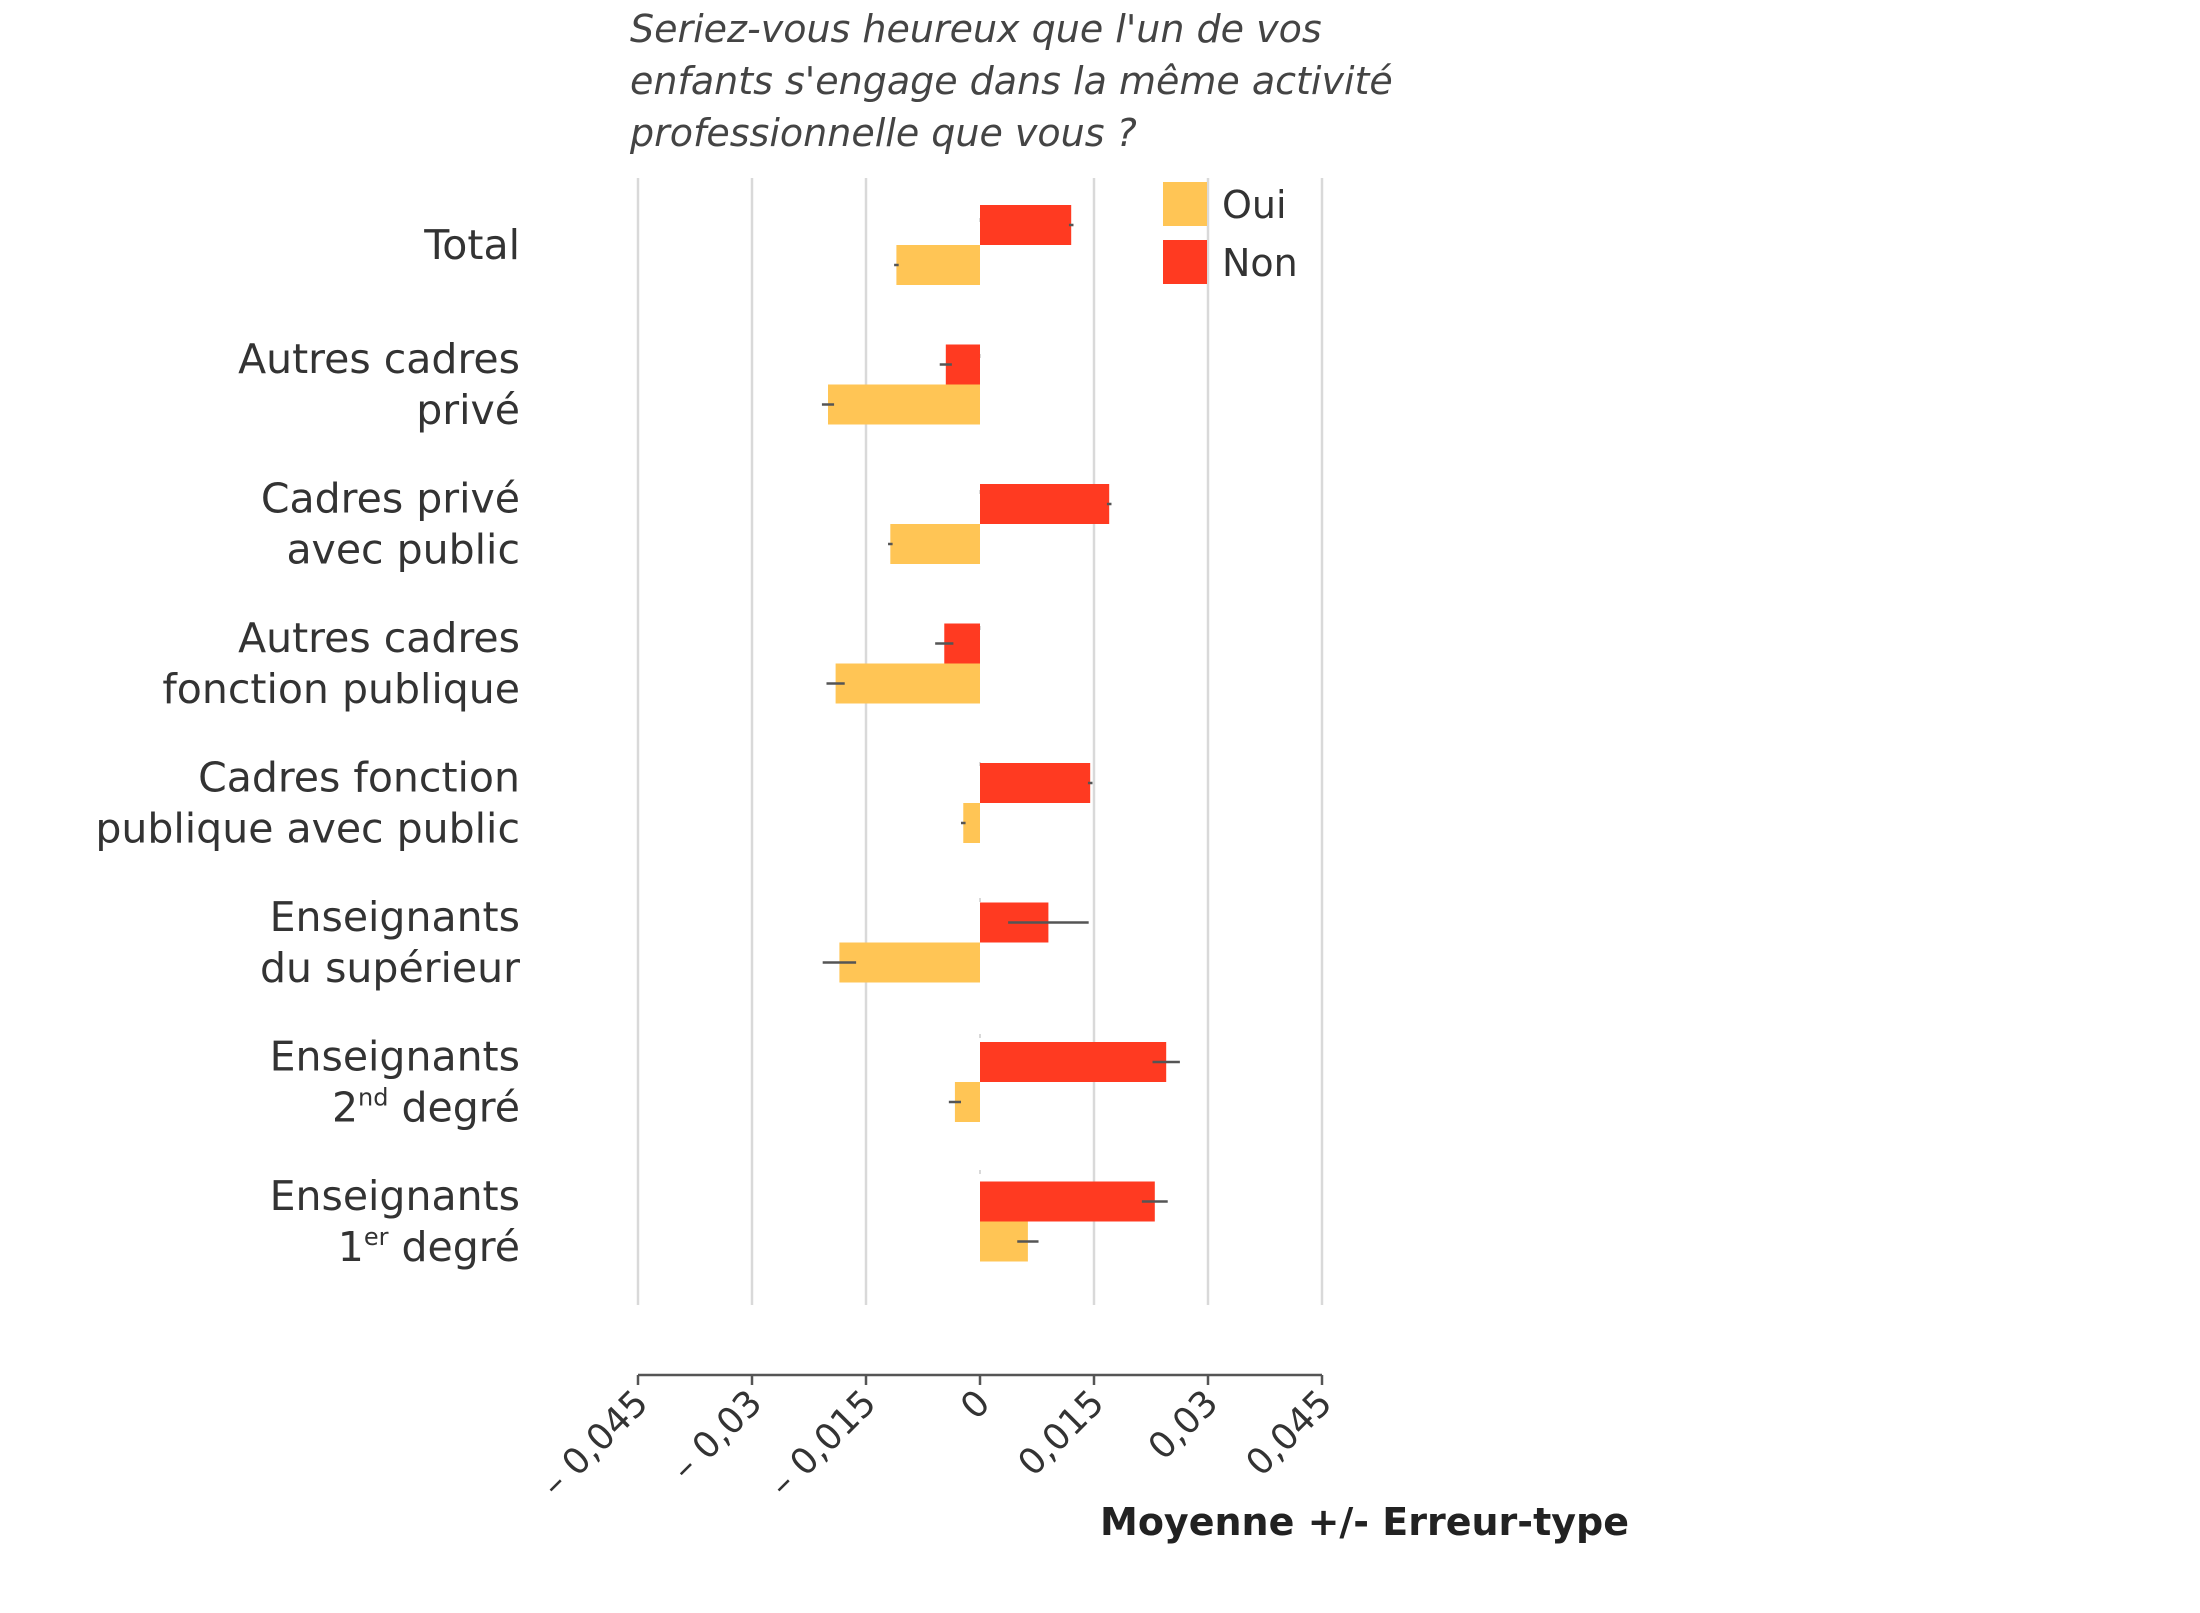 Image resolution: width=2200 pixels, height=1613 pixels. I want to click on x-axis-label: Moyenne +/- Erreur-type, so click(1364, 1522).